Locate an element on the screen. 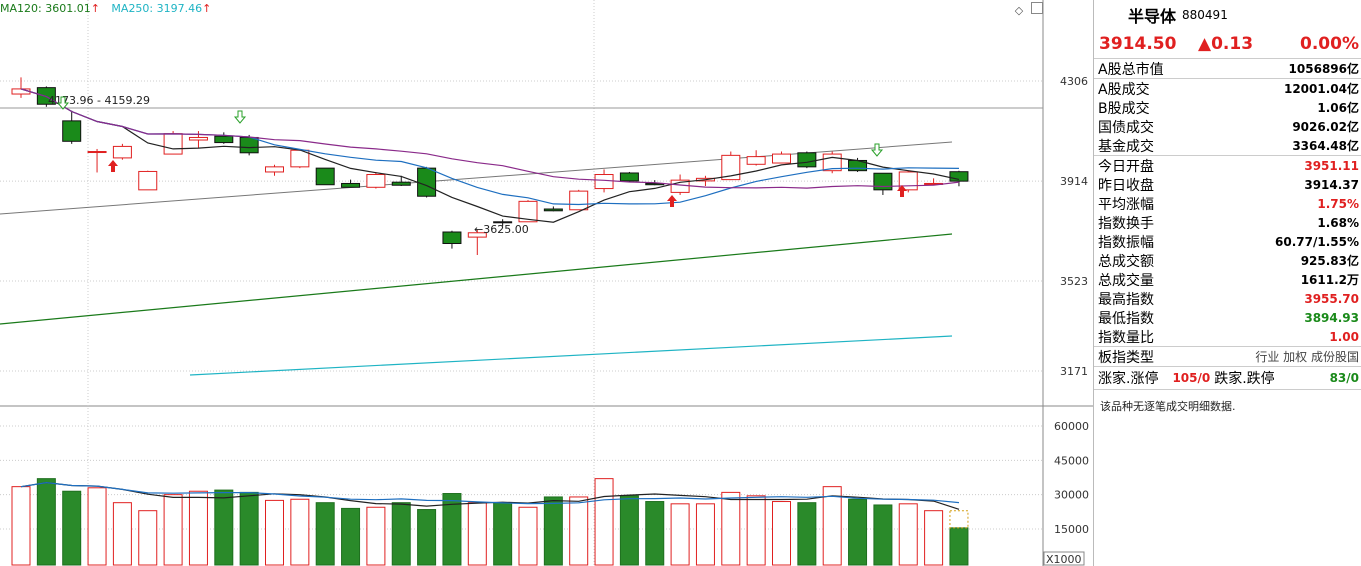  stat-row: 平均涨幅 1.75% is located at coordinates (1227, 203).